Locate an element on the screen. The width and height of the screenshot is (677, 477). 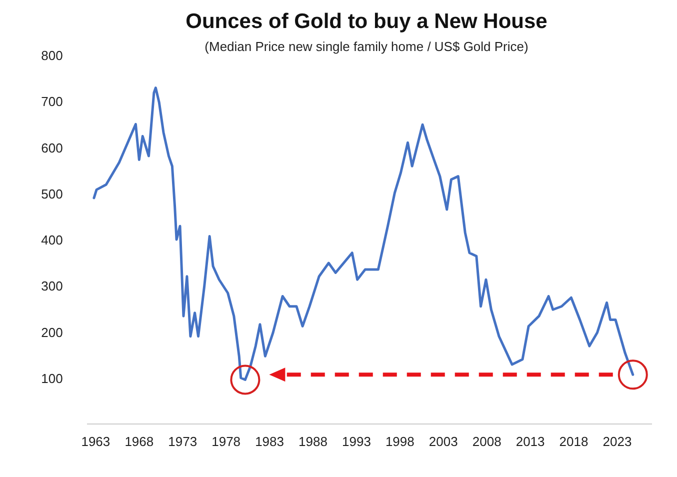
x-tick-label: 2018 is located at coordinates (573, 441).